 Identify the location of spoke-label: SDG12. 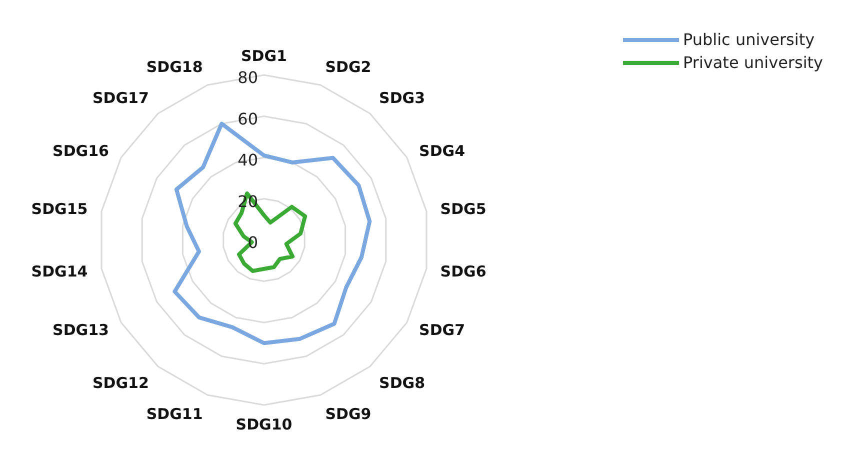
(120, 383).